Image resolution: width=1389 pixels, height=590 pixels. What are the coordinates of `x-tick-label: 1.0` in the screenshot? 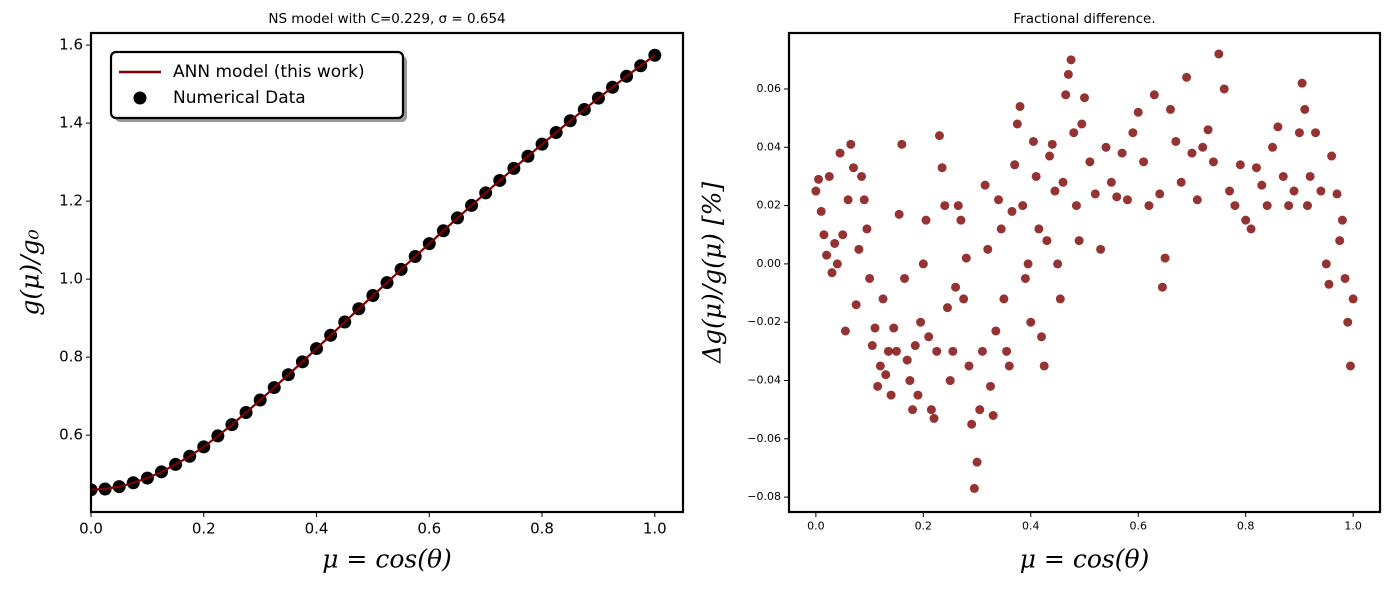 It's located at (1353, 526).